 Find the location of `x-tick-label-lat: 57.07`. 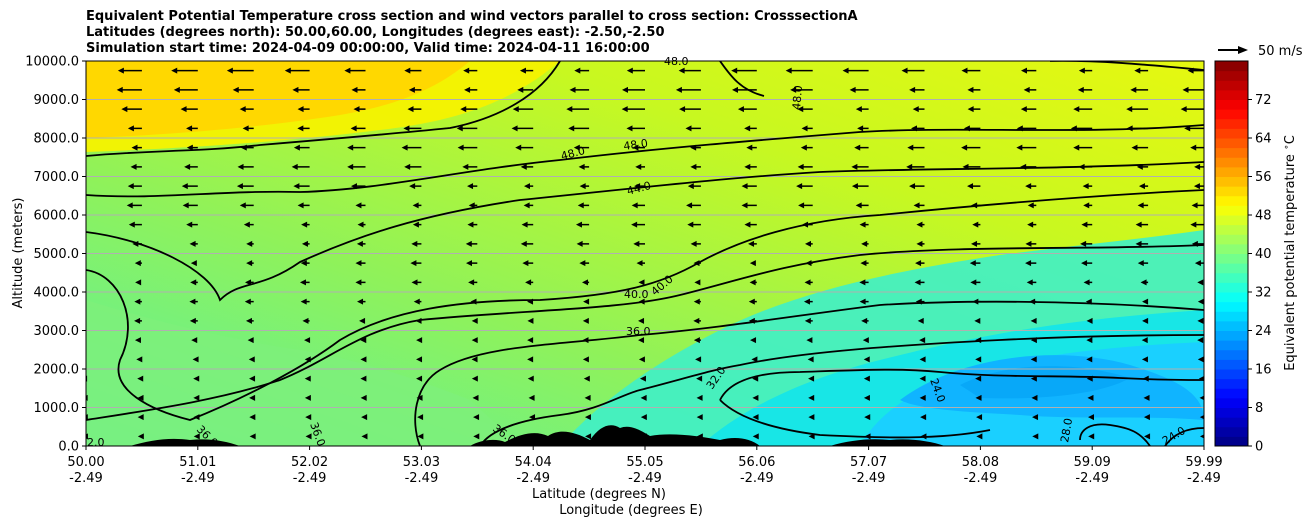

x-tick-label-lat: 57.07 is located at coordinates (868, 462).